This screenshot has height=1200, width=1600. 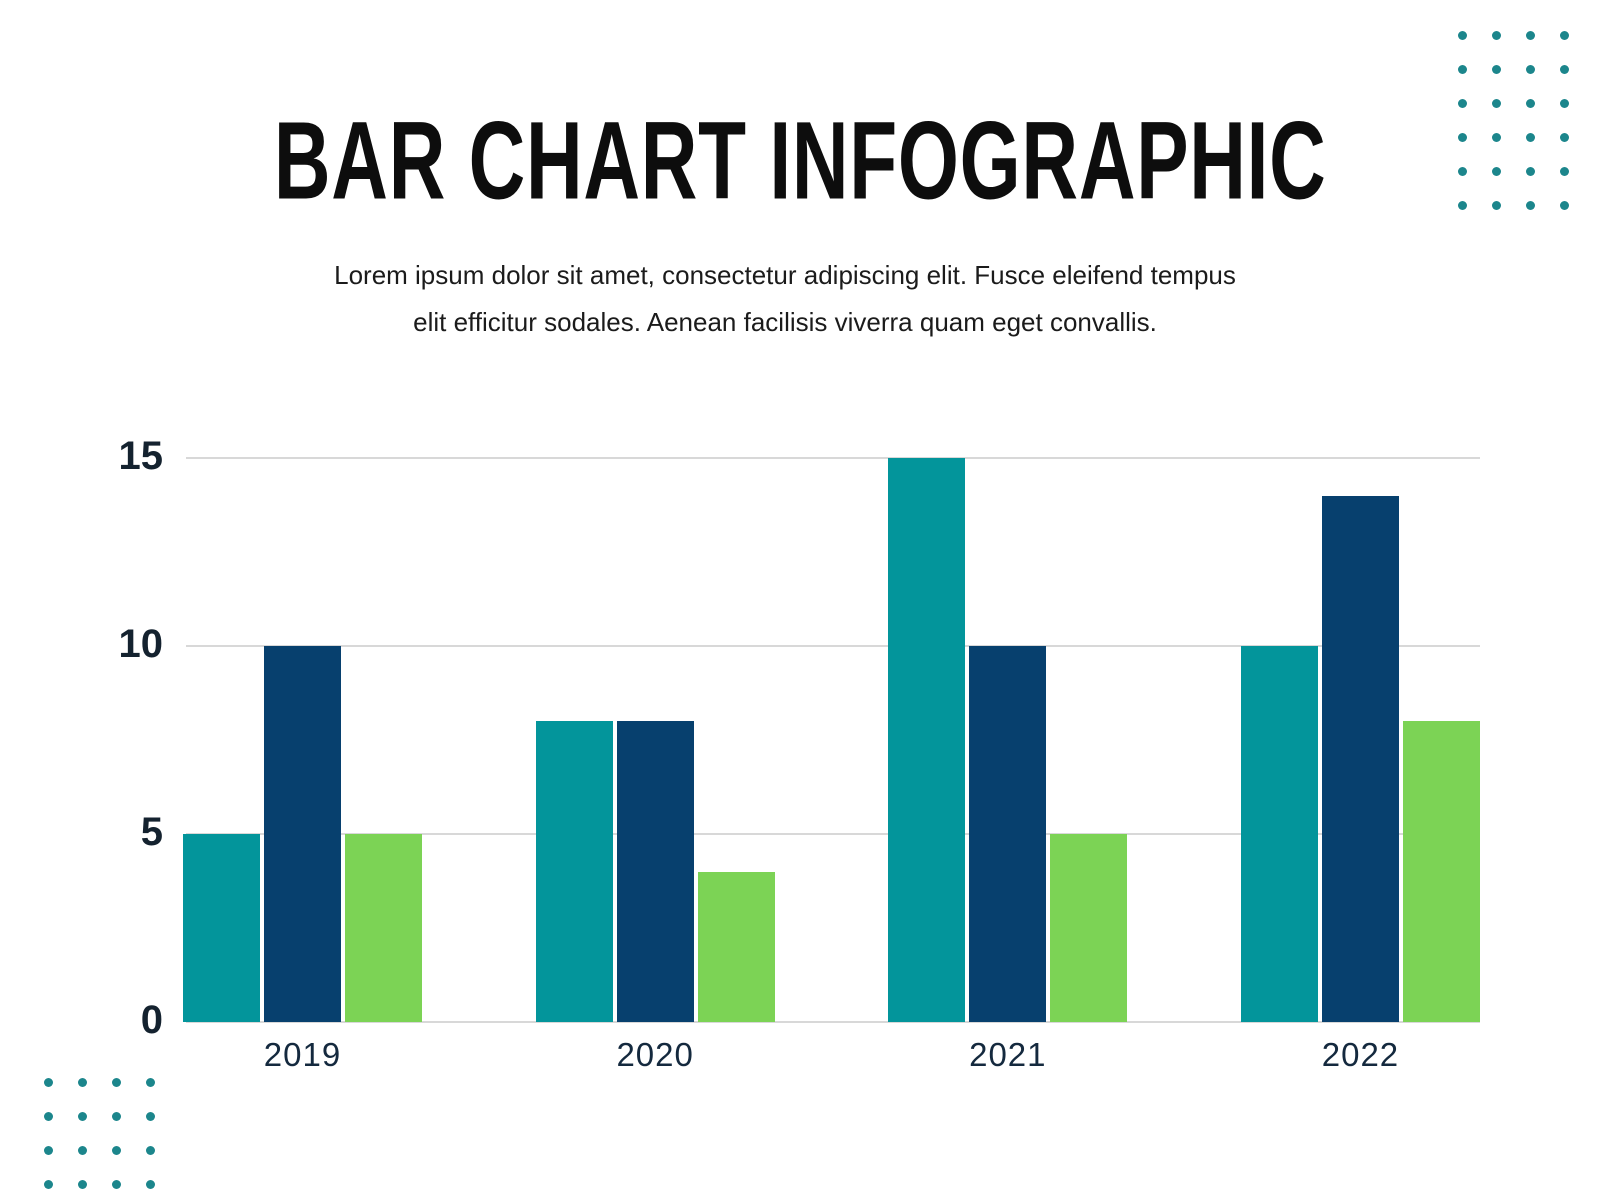 I want to click on y-tick-label-15: 15, so click(x=141, y=456).